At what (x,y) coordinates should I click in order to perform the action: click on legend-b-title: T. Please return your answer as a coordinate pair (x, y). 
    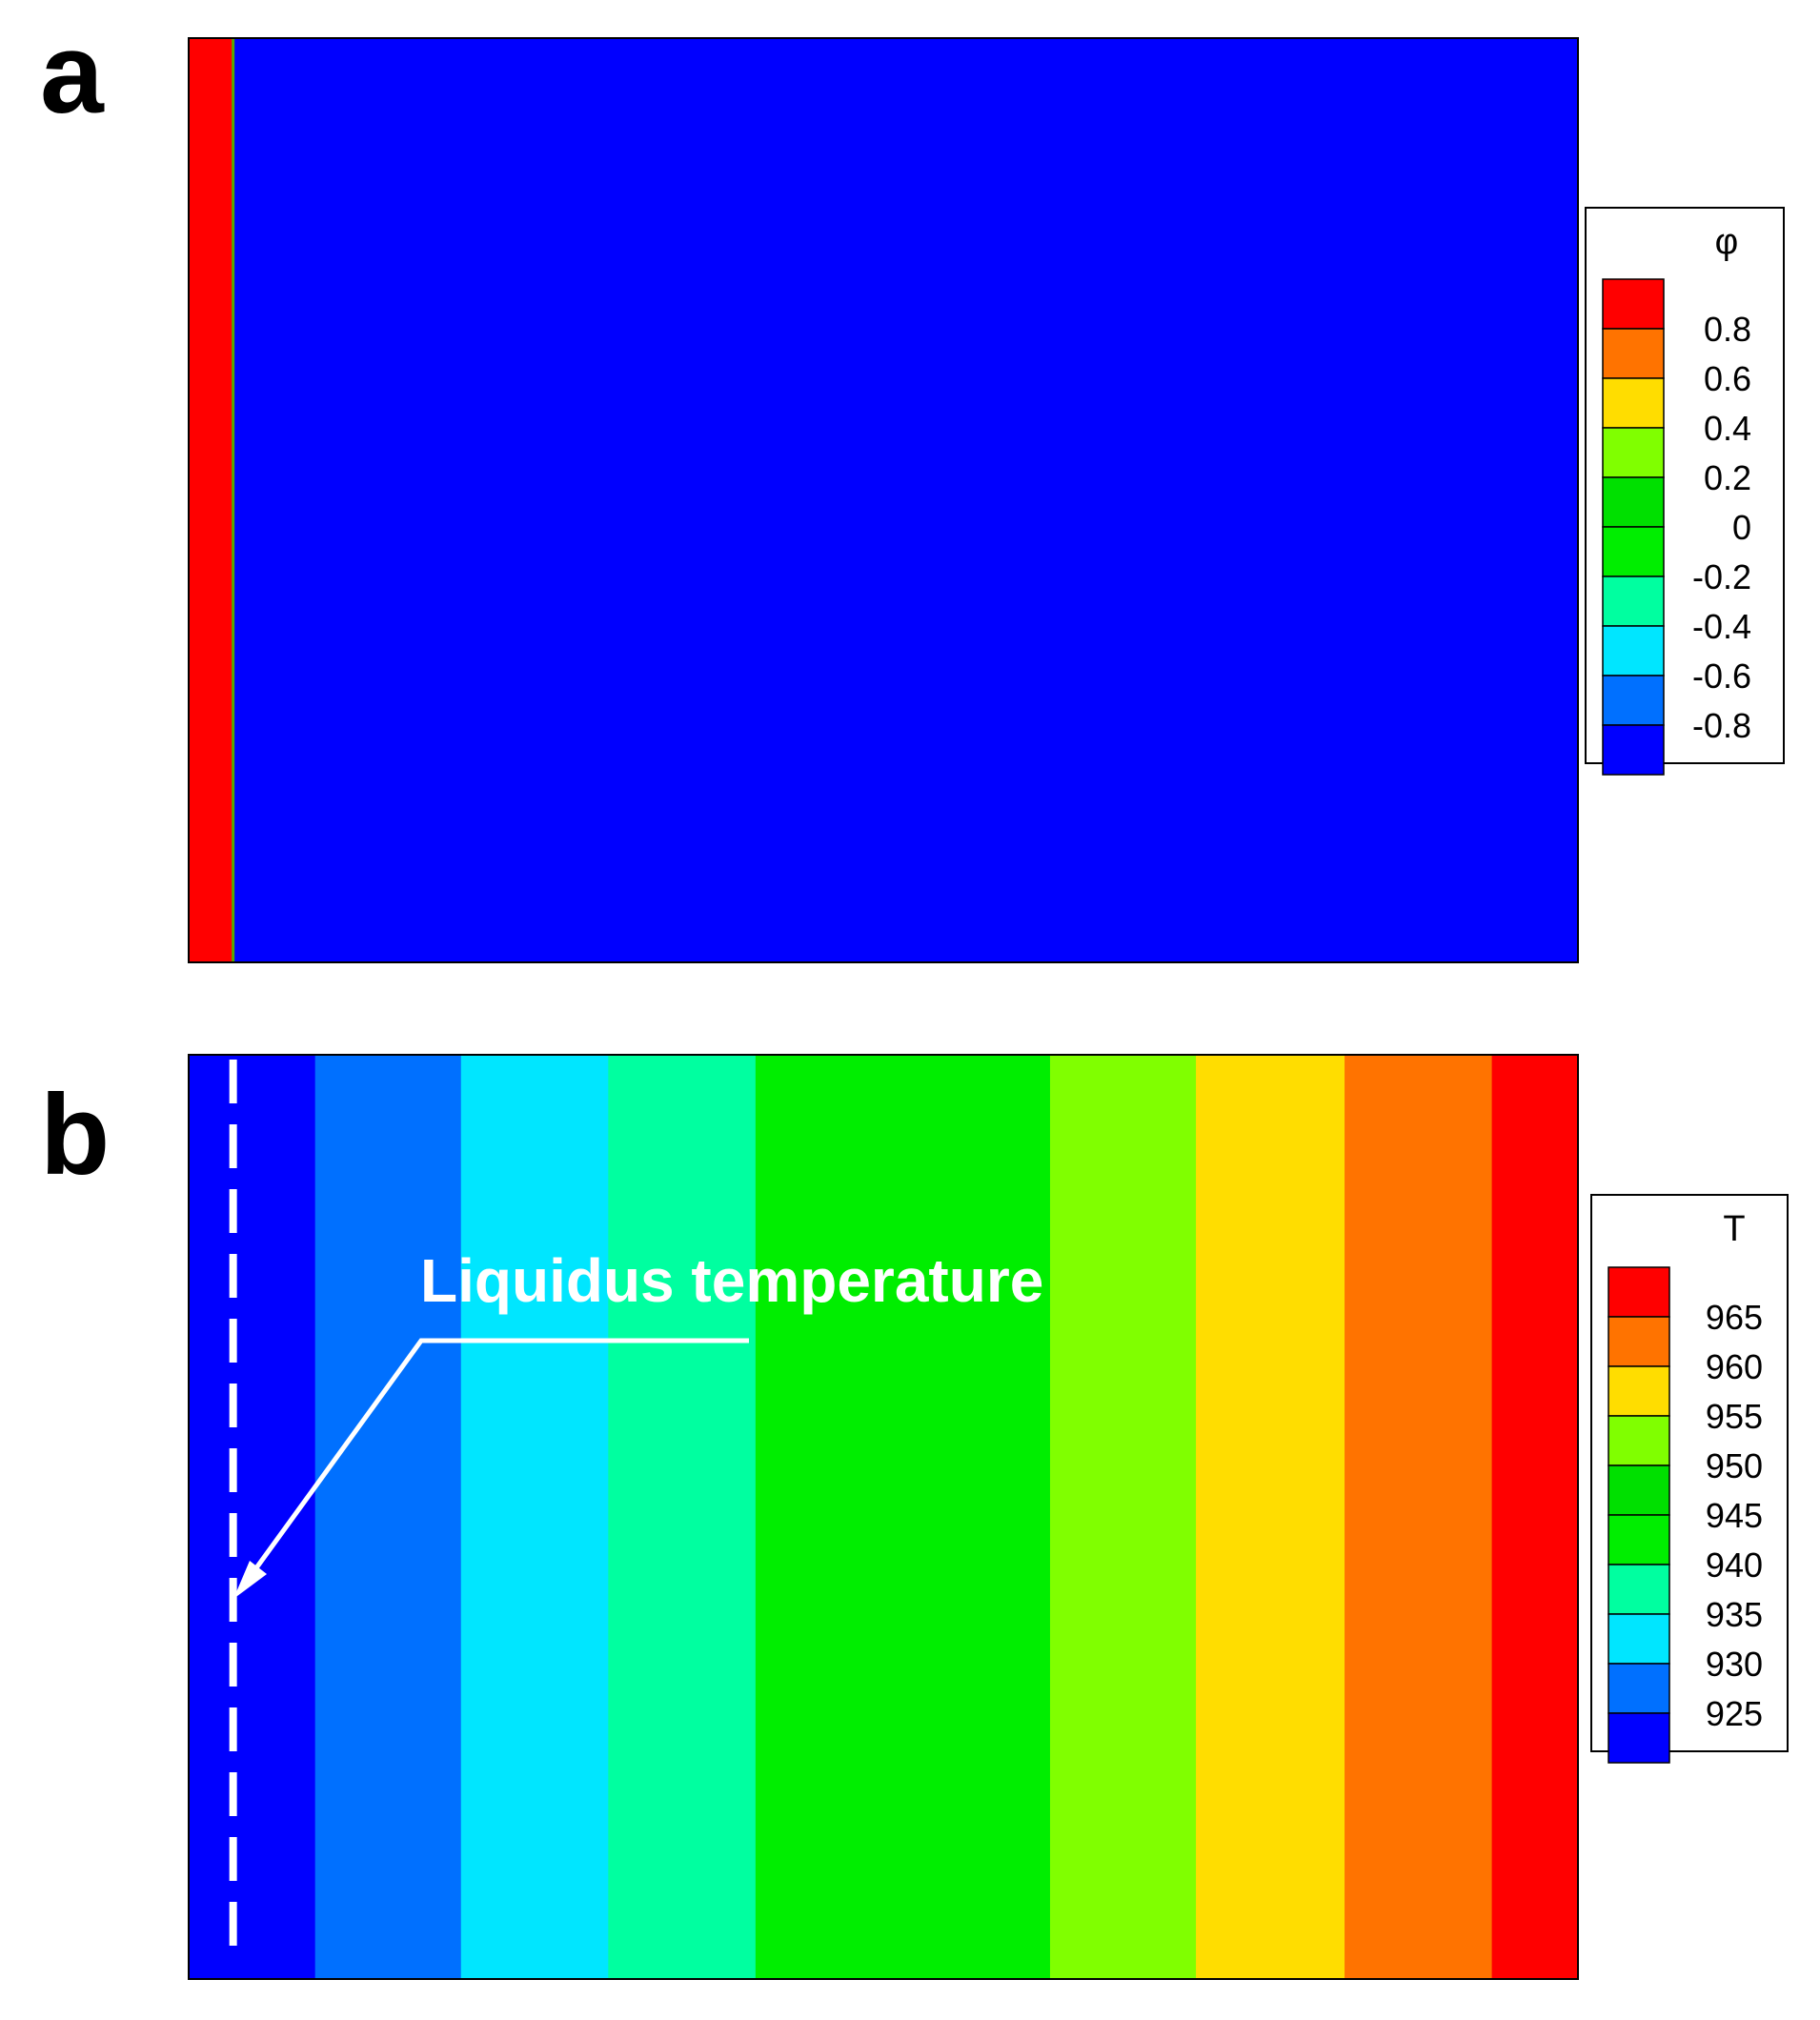
    Looking at the image, I should click on (1734, 1229).